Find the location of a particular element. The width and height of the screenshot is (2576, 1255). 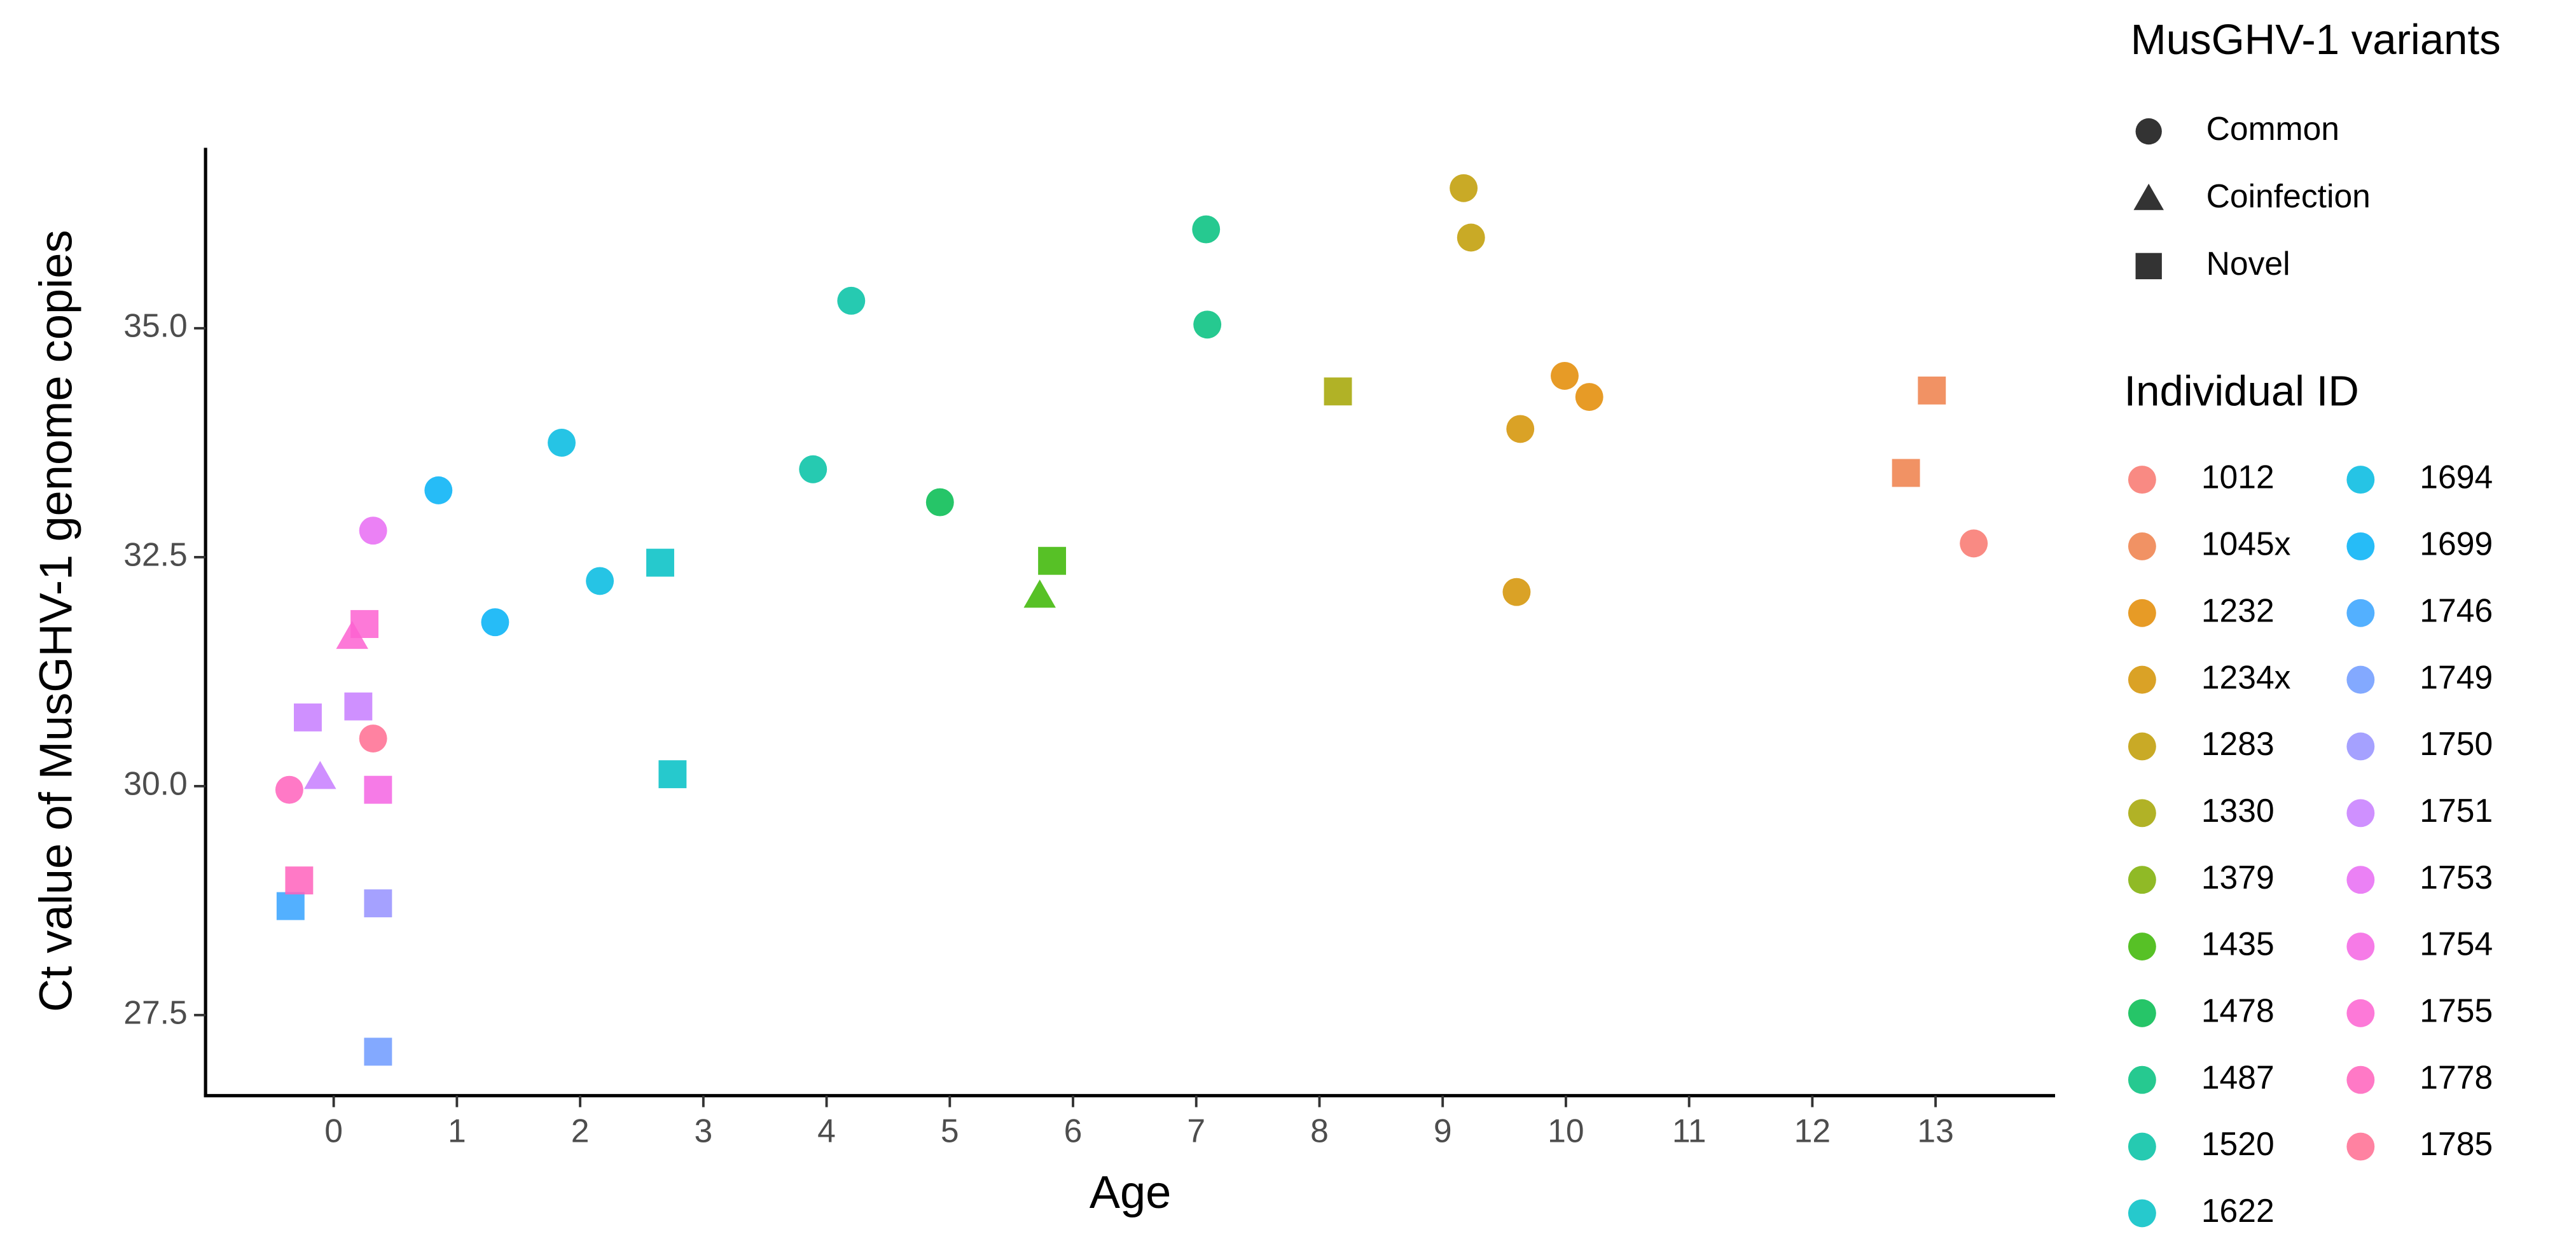

y-tick-label: 27.5 is located at coordinates (155, 1012).